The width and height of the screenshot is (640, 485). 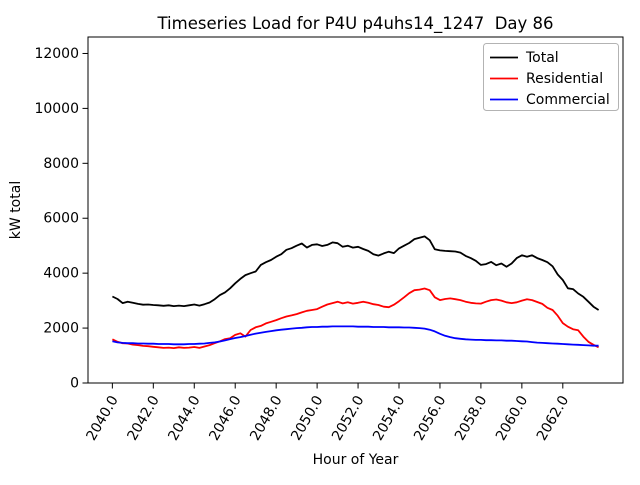 What do you see at coordinates (564, 79) in the screenshot?
I see `legend-label: Residential` at bounding box center [564, 79].